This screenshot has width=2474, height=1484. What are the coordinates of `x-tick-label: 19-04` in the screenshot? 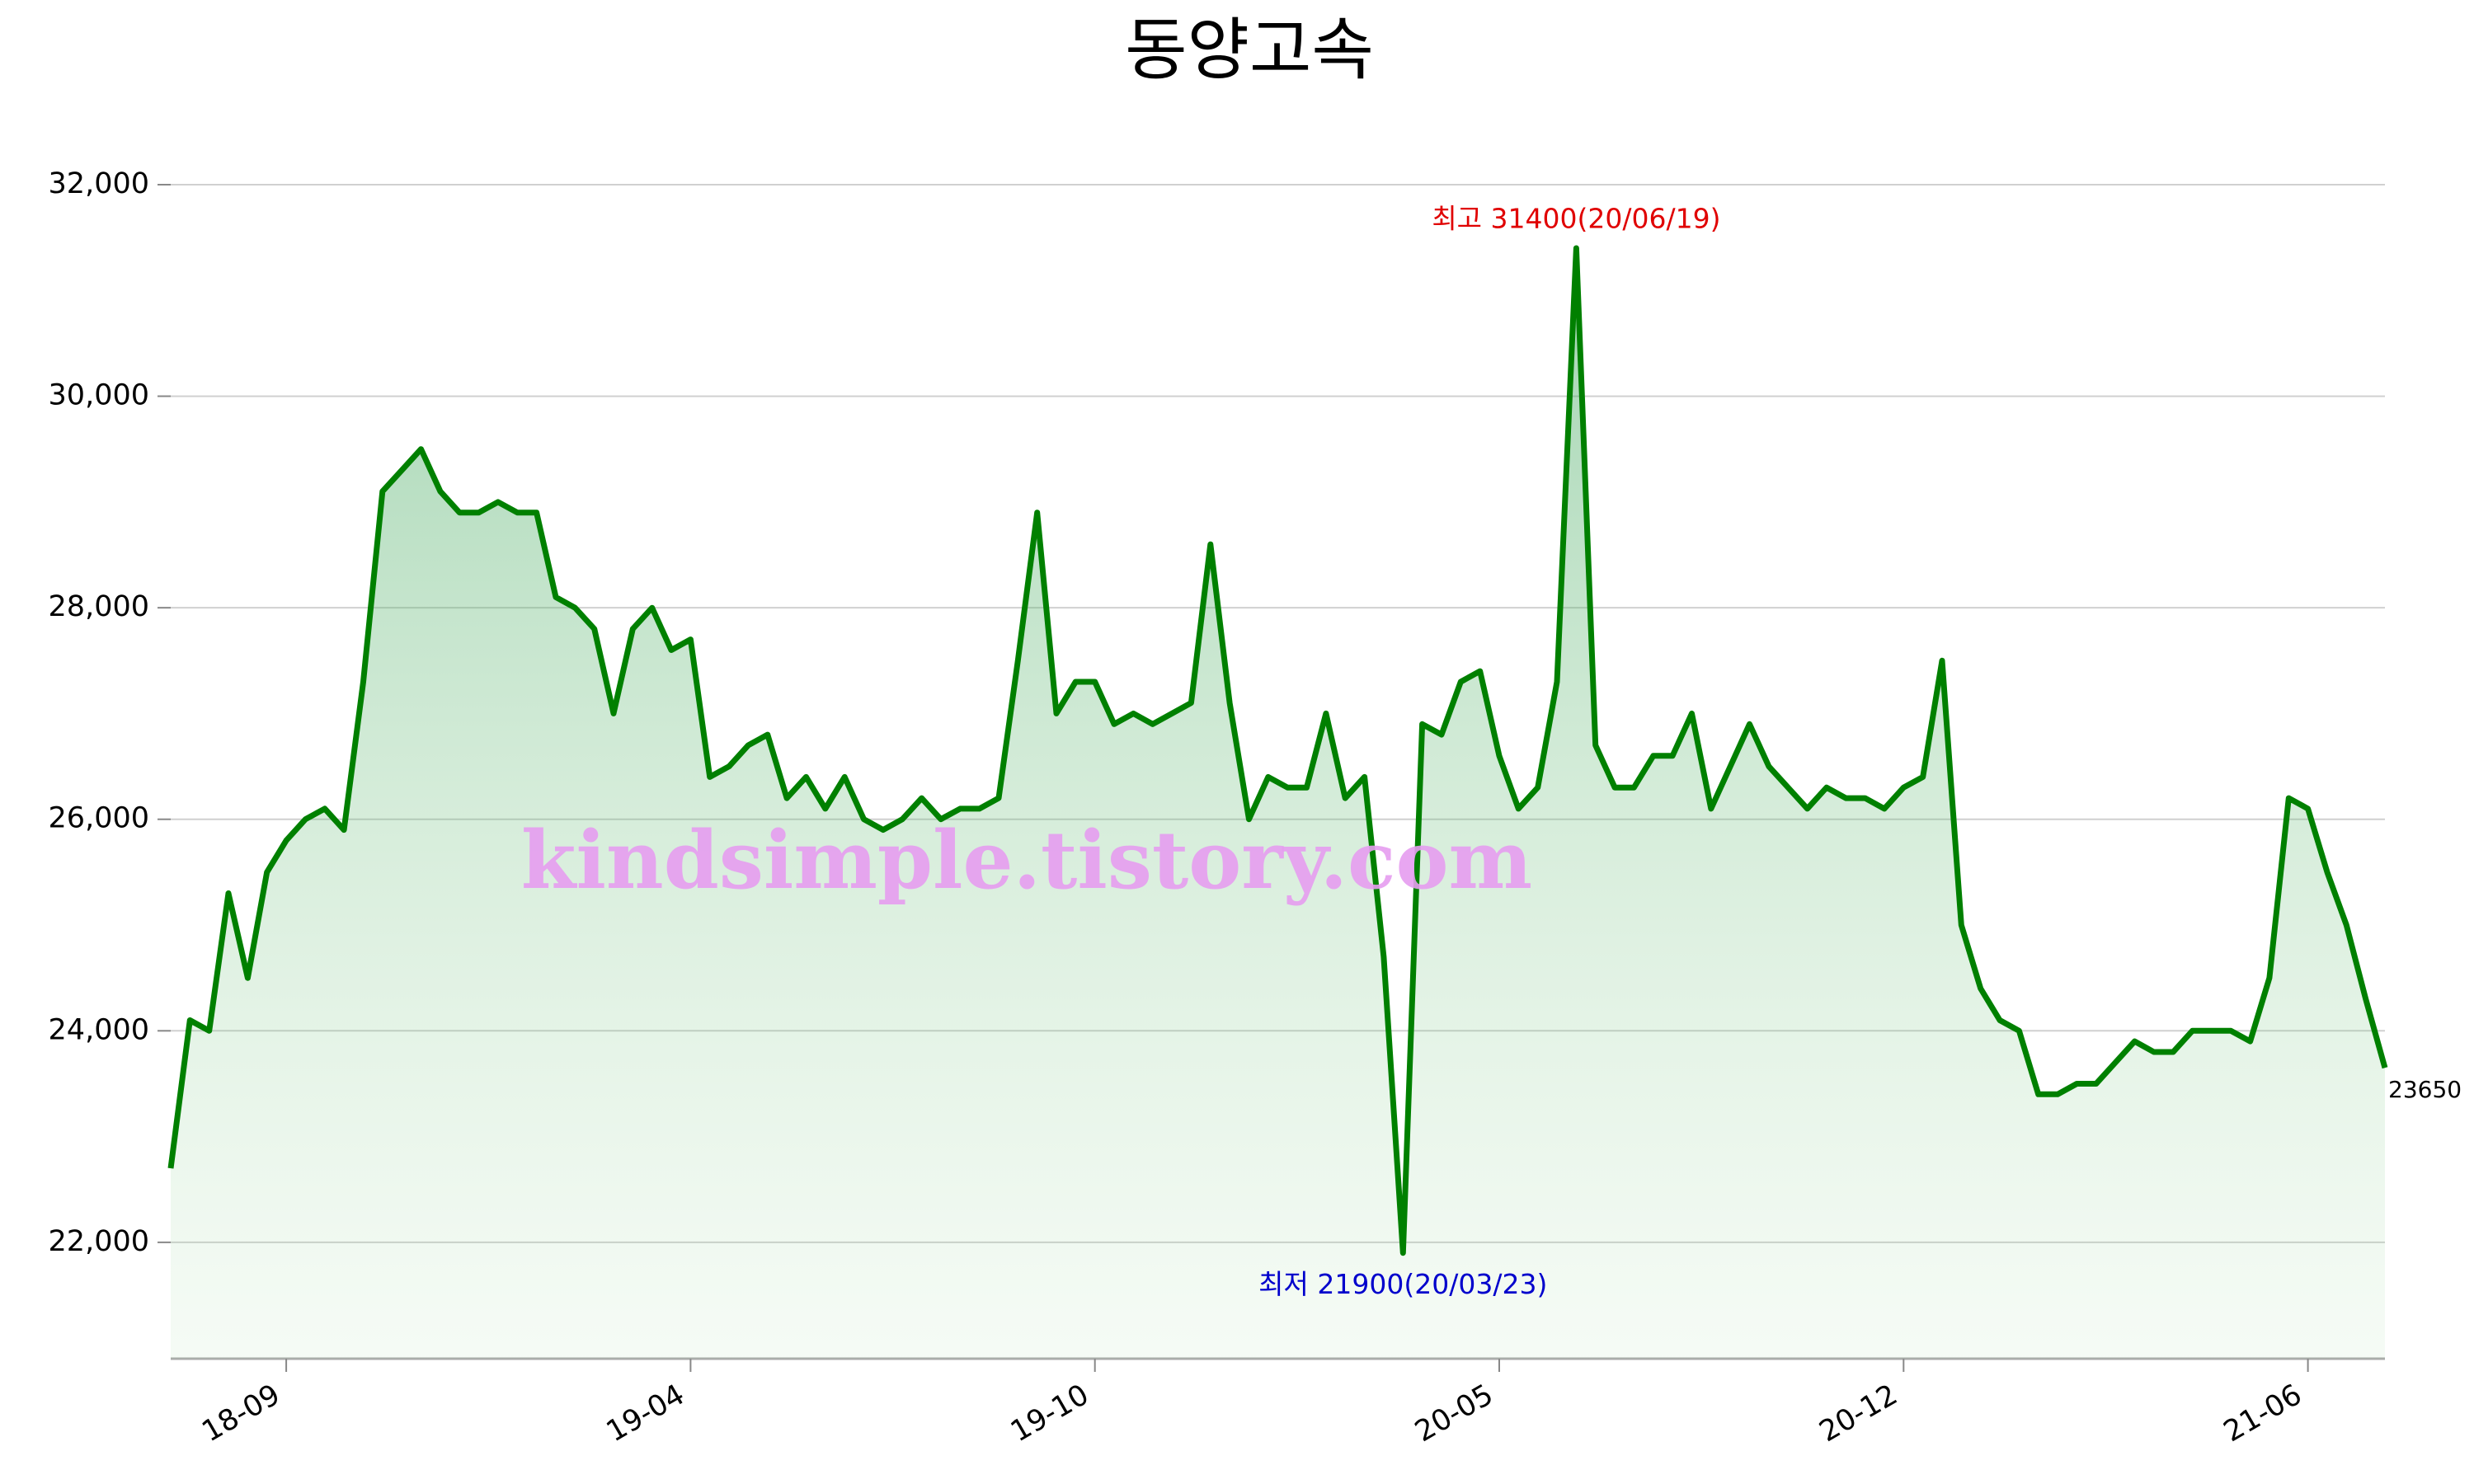 It's located at (645, 1413).